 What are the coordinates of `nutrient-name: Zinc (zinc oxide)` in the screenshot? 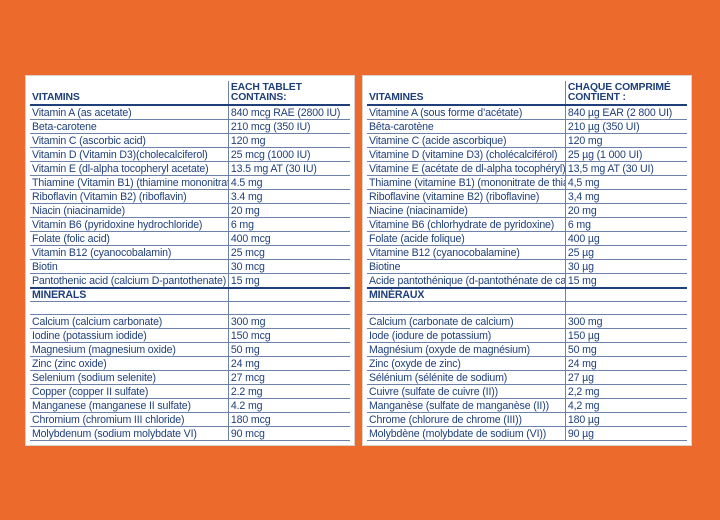 It's located at (129, 363).